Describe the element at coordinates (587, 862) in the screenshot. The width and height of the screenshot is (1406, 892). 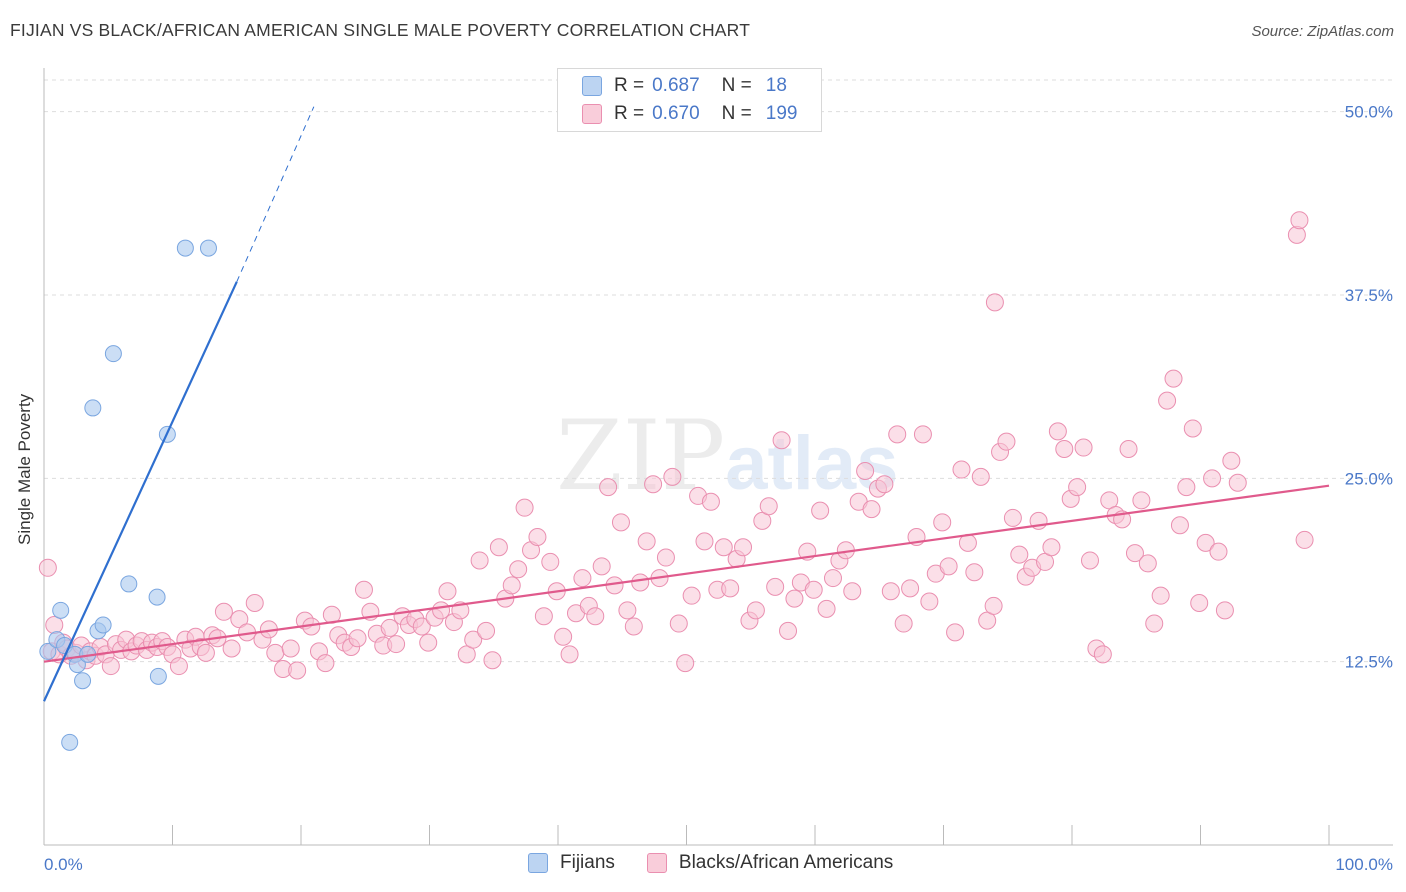
I see `legend-label-fijians: Fijians` at that location.